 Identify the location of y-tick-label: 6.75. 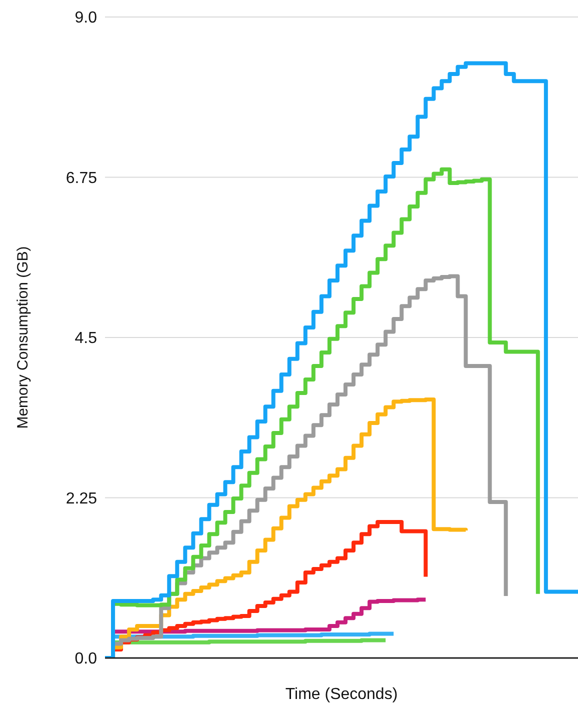
(82, 178).